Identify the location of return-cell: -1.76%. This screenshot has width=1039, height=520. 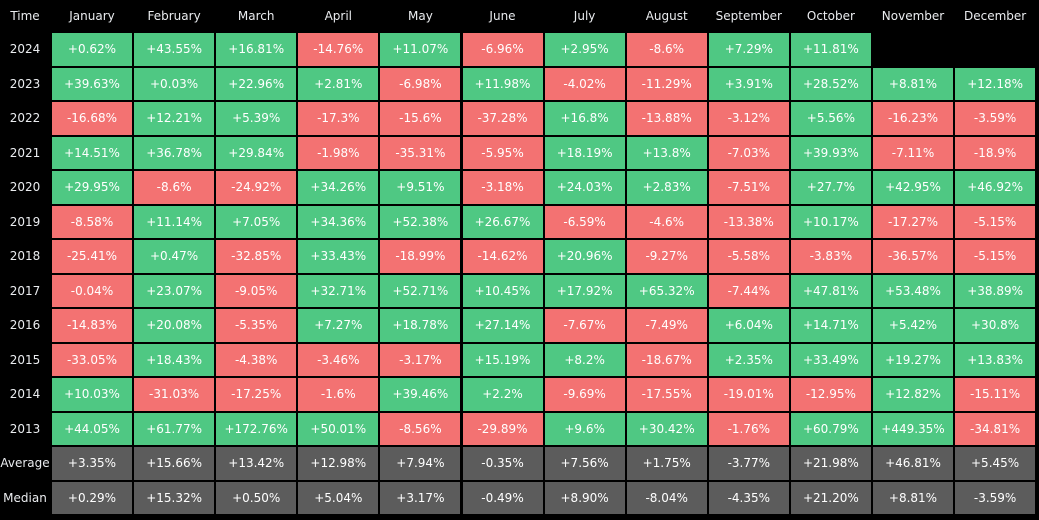
(748, 428).